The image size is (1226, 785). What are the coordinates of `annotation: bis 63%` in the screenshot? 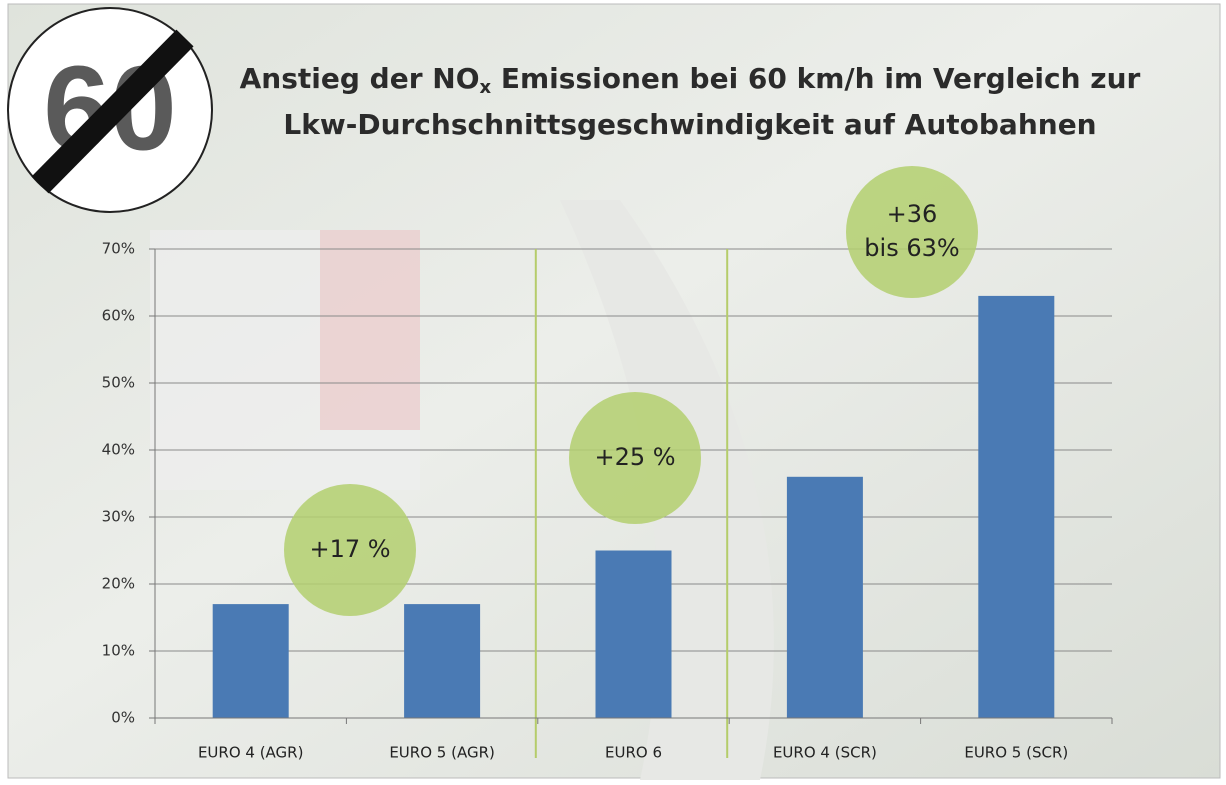 It's located at (911, 248).